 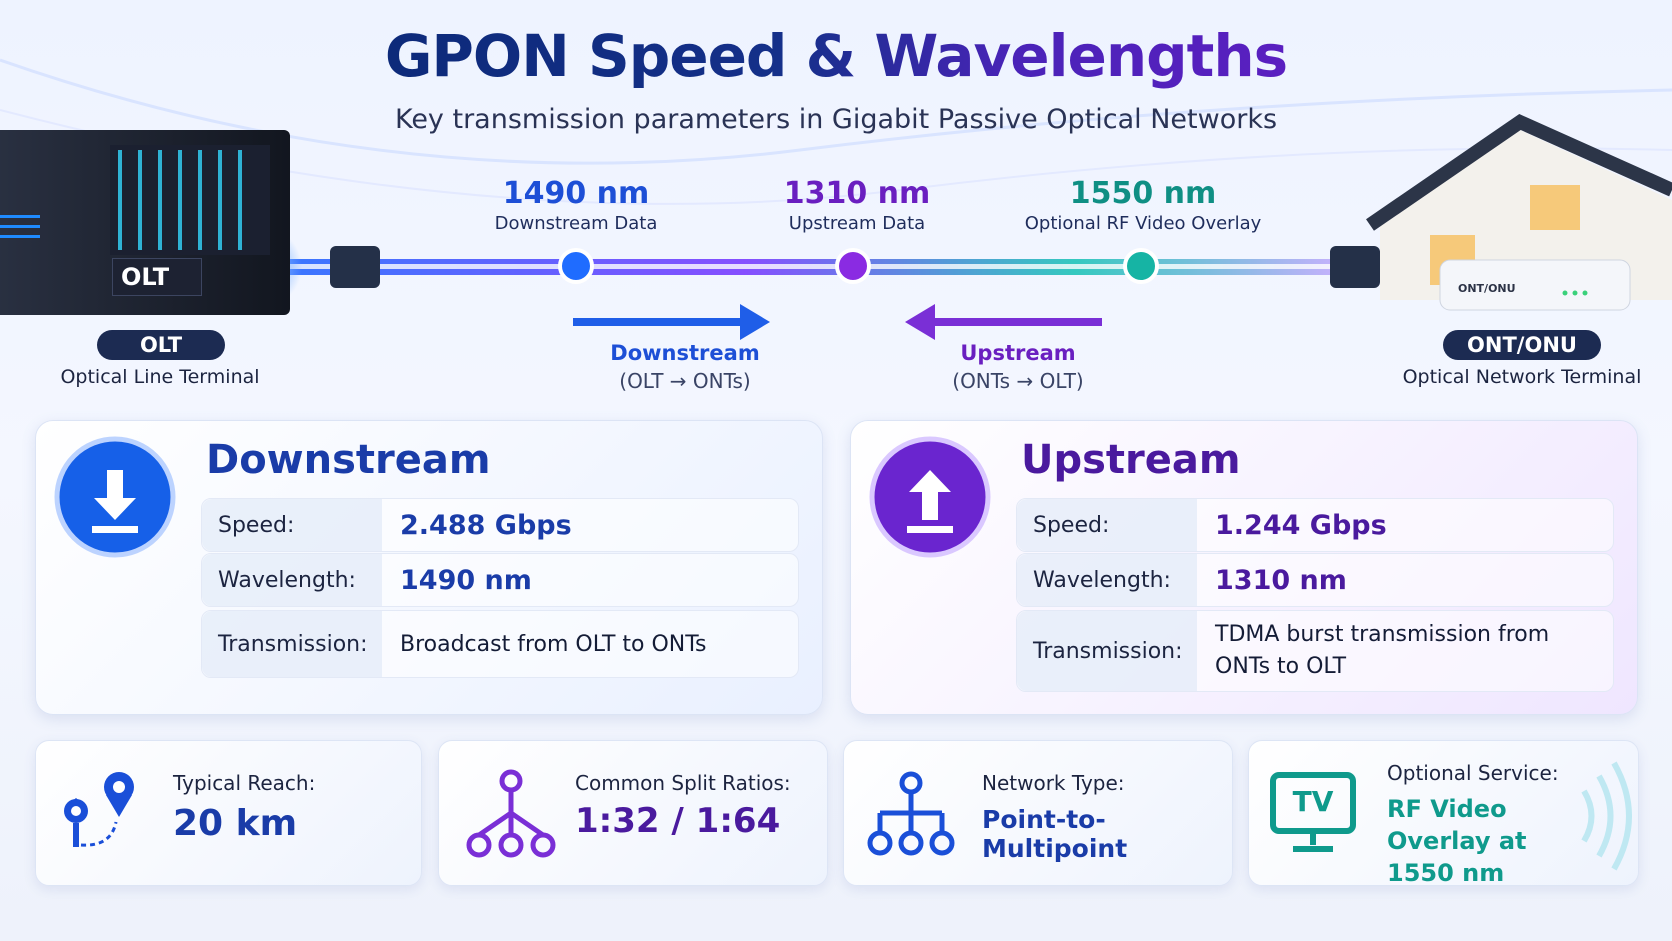 What do you see at coordinates (235, 823) in the screenshot?
I see `fact-value: 20 km` at bounding box center [235, 823].